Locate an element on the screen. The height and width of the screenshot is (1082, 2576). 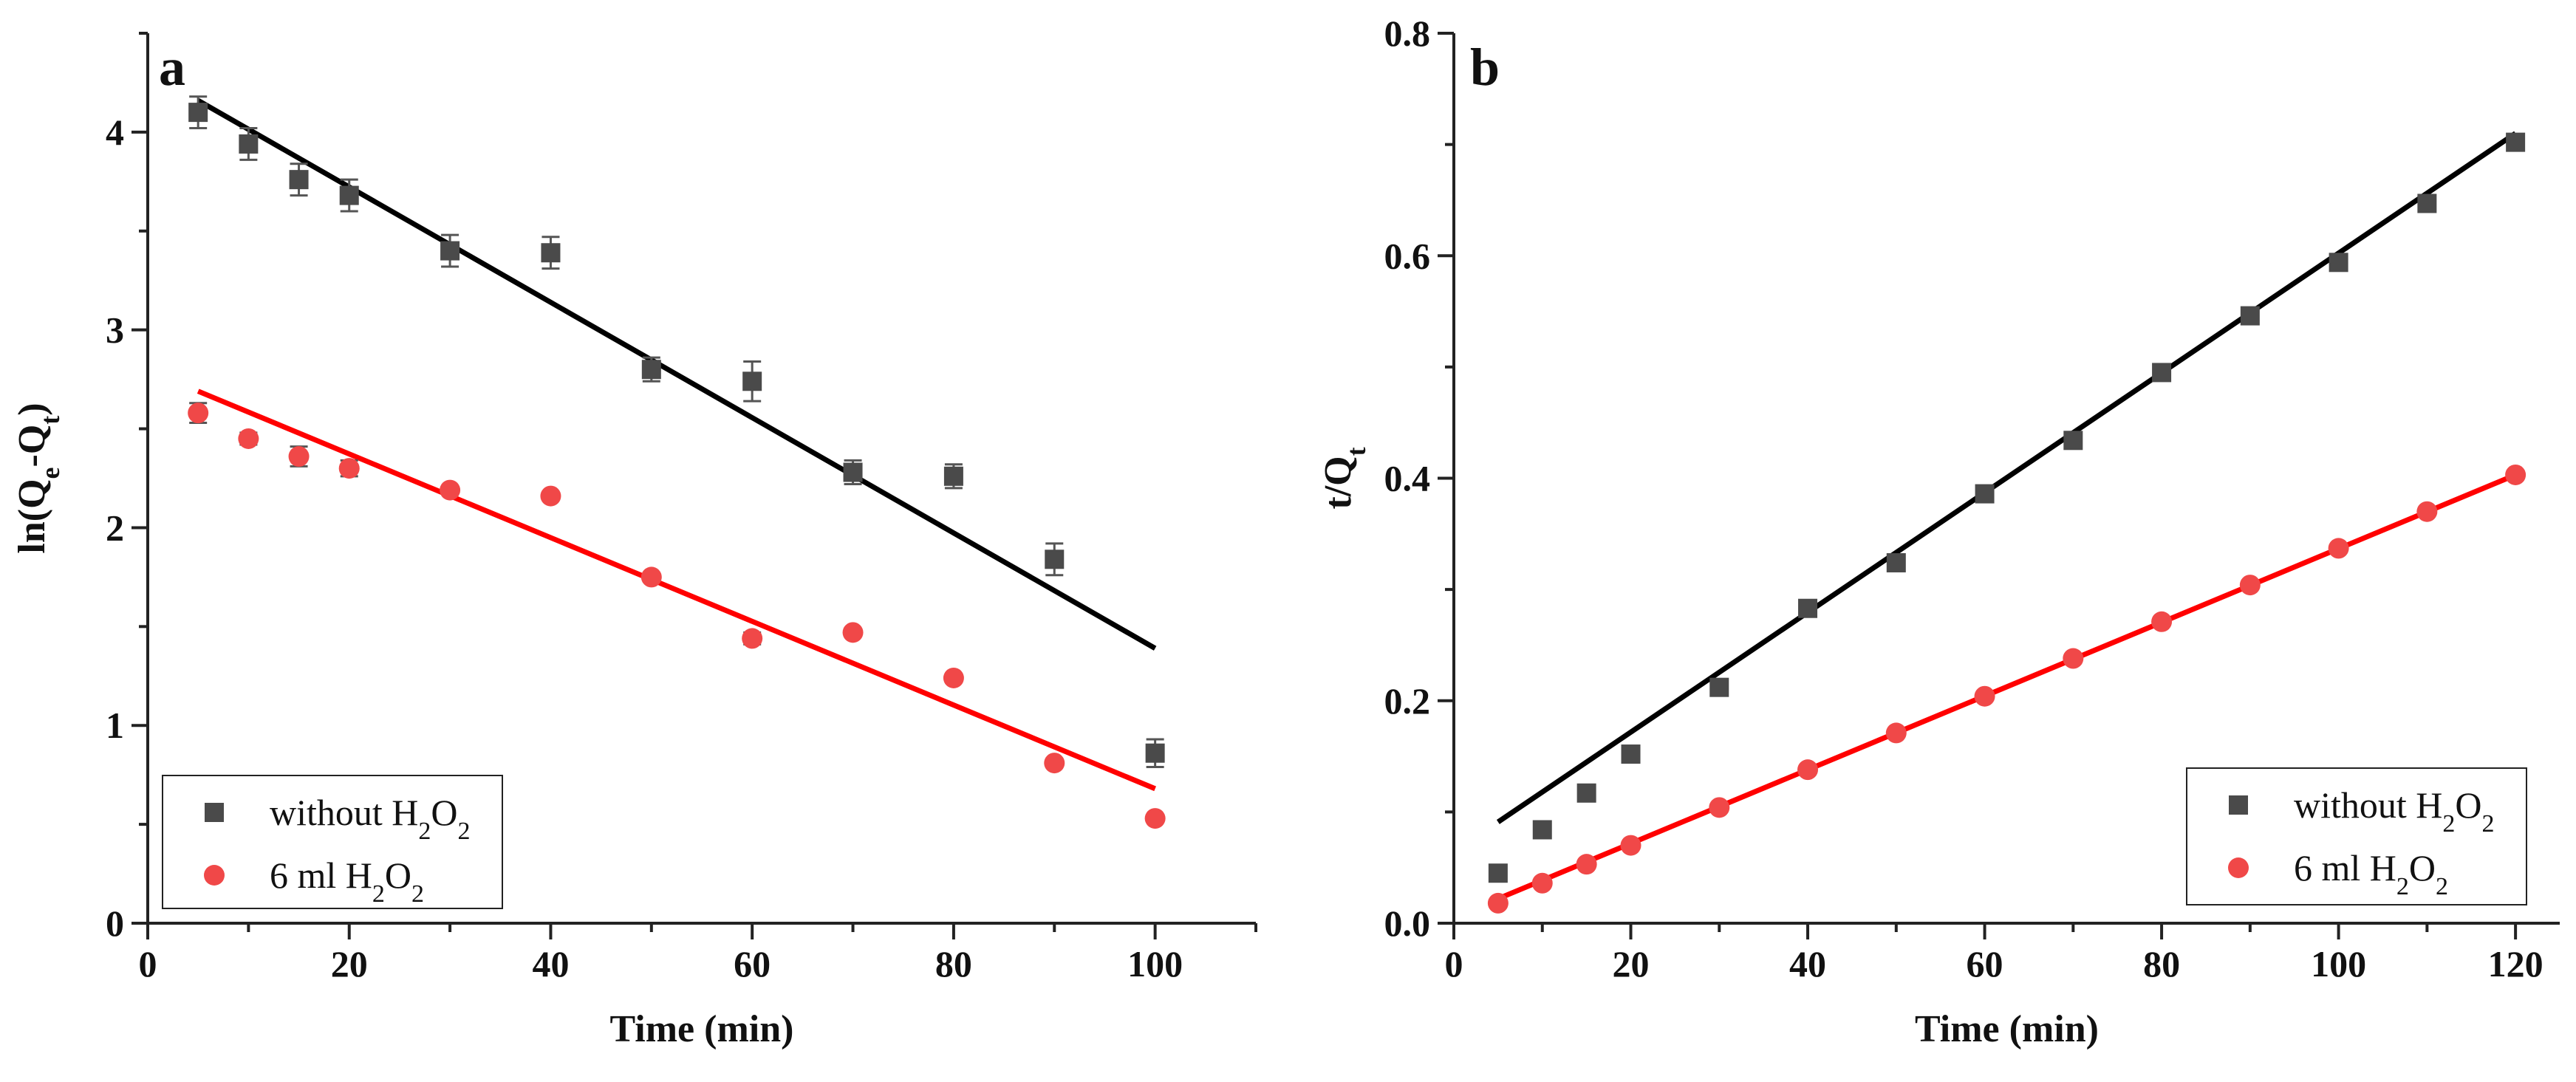
y-tick-label: 2 is located at coordinates (115, 527).